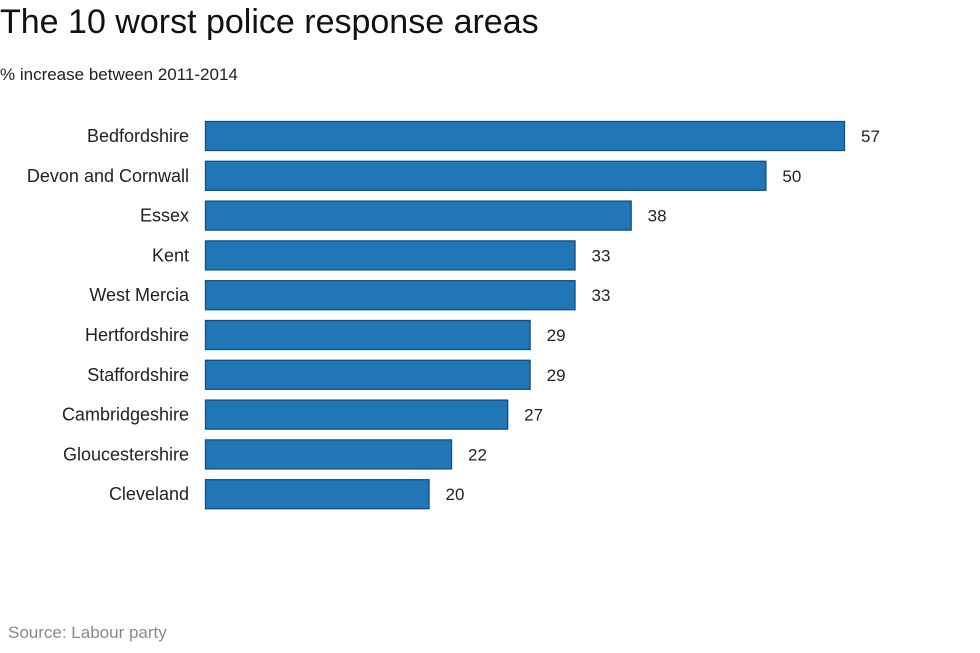 This screenshot has width=980, height=653. Describe the element at coordinates (87, 632) in the screenshot. I see `source-note: Source: Labour party` at that location.